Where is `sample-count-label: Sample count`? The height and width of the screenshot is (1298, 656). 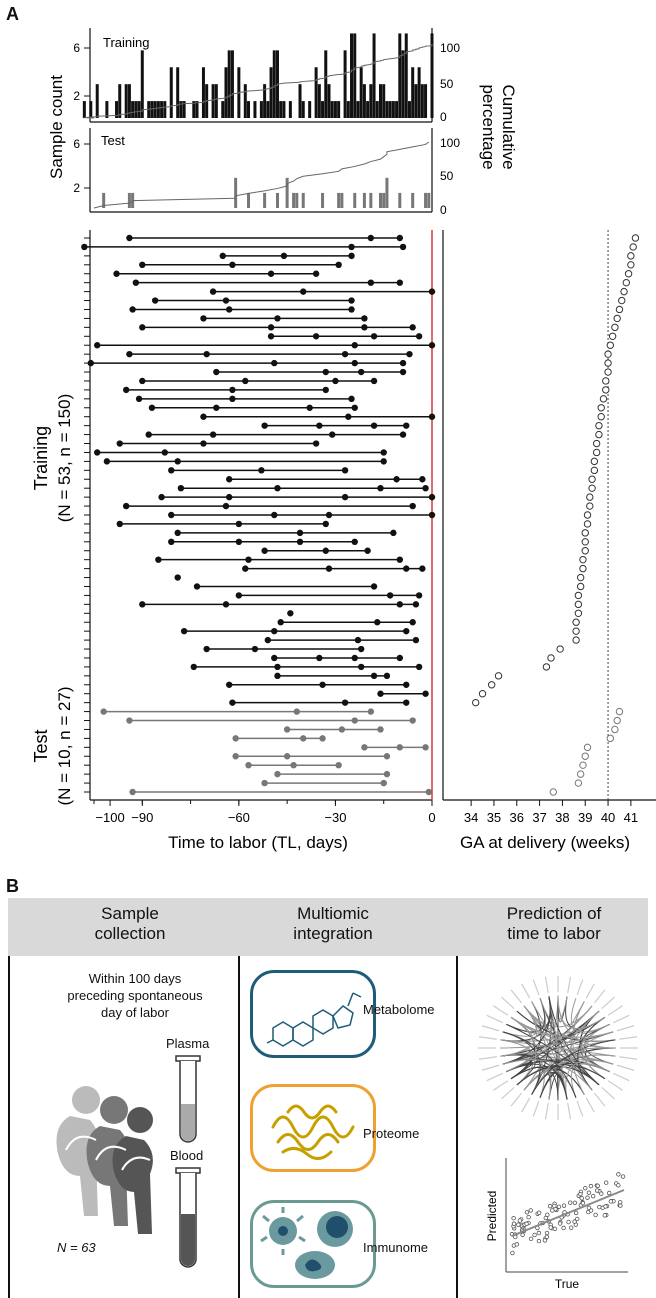 sample-count-label: Sample count is located at coordinates (56, 127).